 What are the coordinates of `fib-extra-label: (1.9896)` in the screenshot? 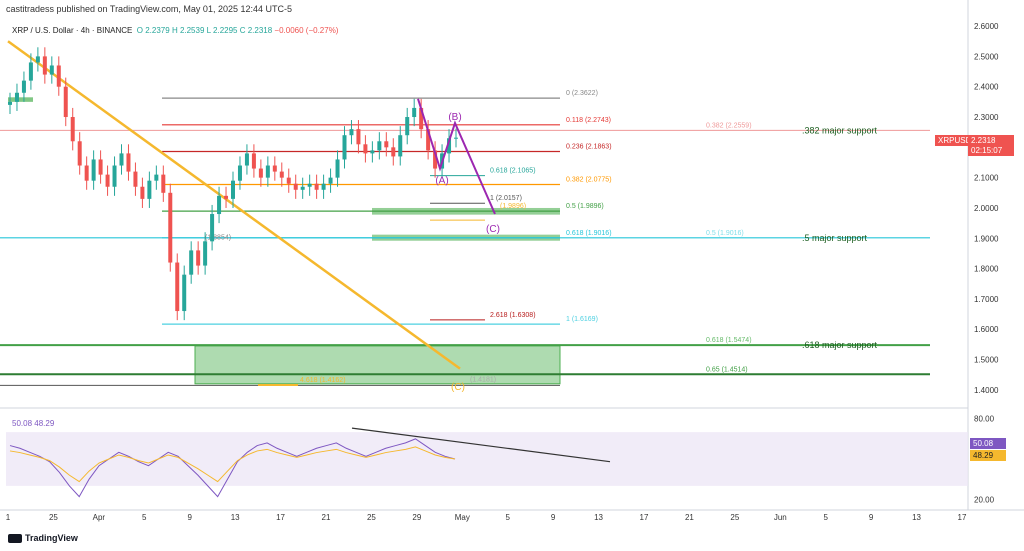 It's located at (513, 206).